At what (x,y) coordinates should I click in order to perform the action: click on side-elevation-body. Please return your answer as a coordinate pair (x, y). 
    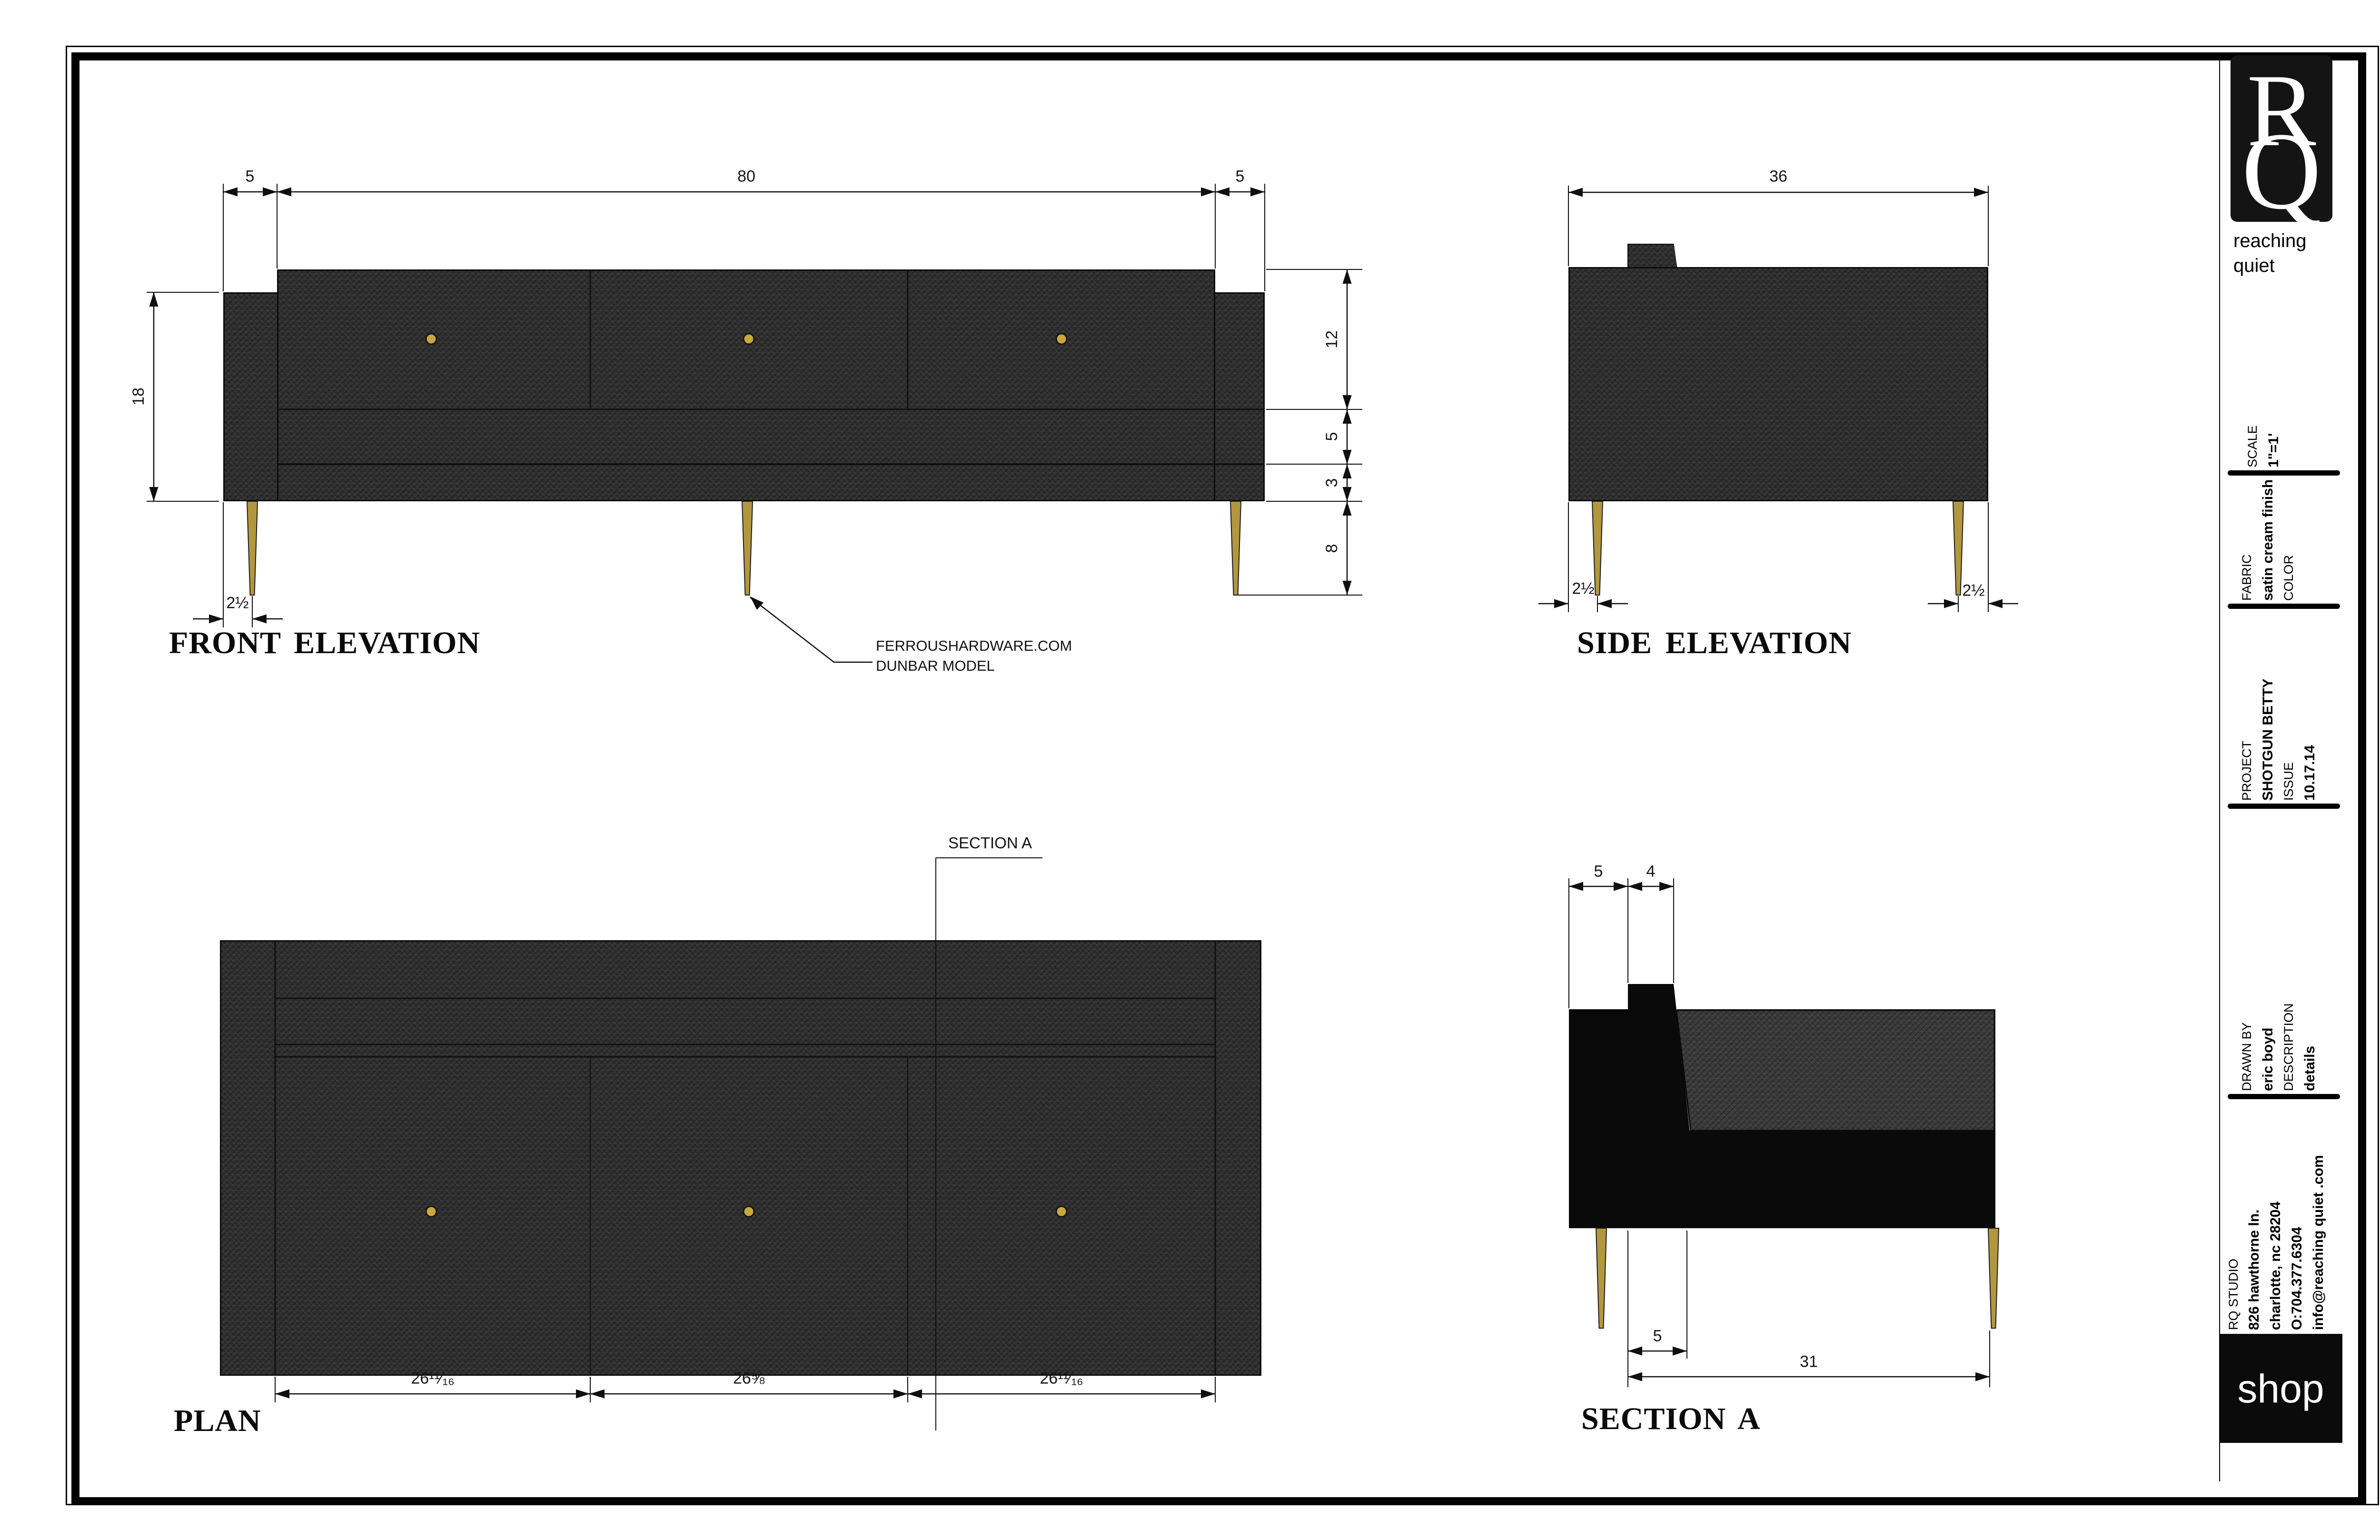
    Looking at the image, I should click on (1778, 384).